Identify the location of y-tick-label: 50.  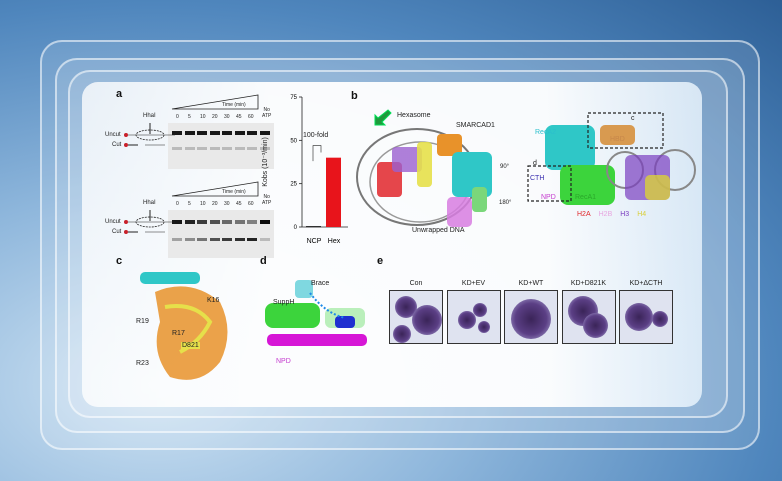
(293, 141).